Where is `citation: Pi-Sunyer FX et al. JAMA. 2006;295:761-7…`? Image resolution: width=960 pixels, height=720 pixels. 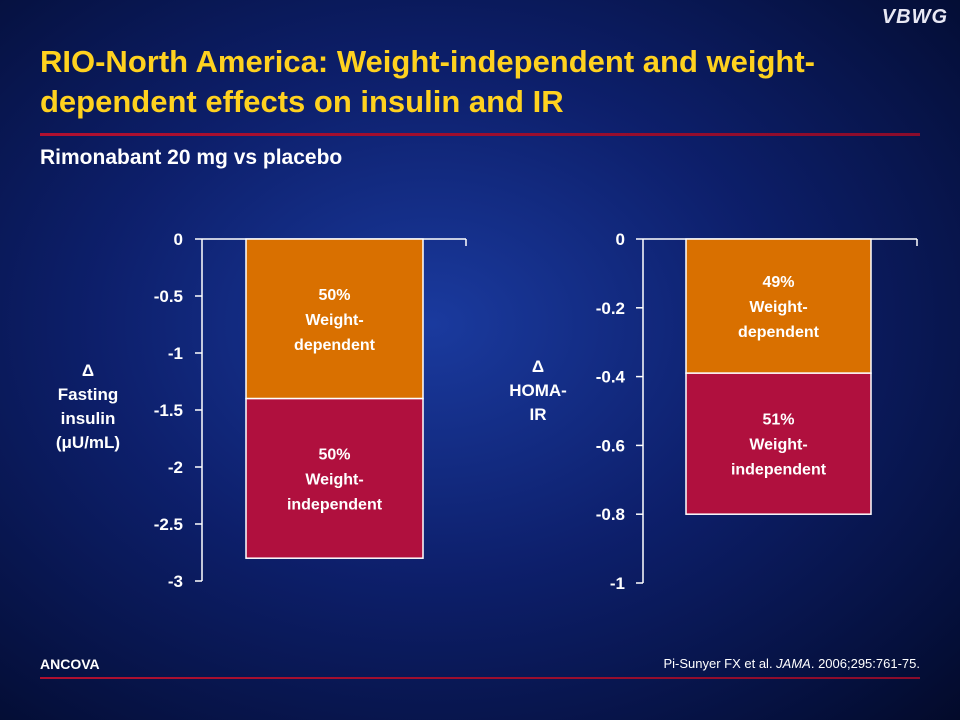
citation: Pi-Sunyer FX et al. JAMA. 2006;295:761-7… is located at coordinates (791, 663).